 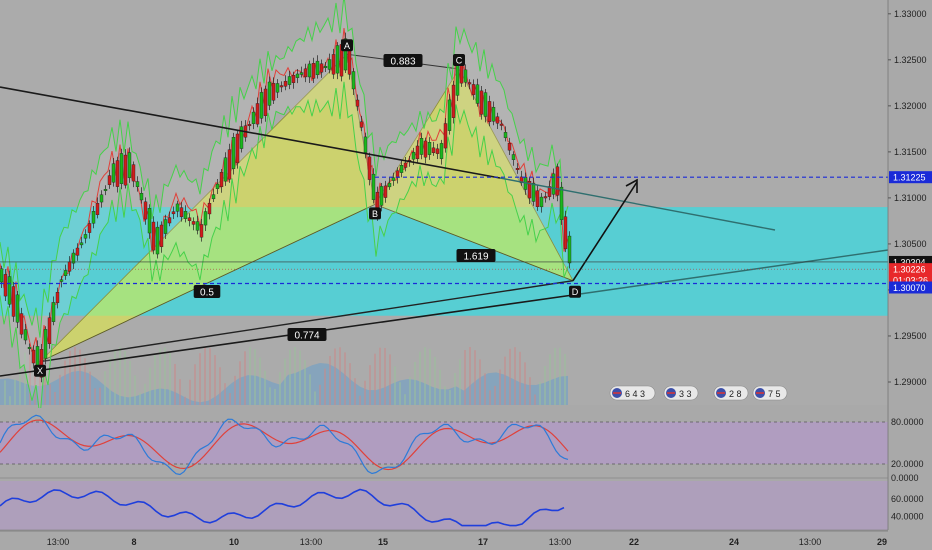 What do you see at coordinates (910, 152) in the screenshot?
I see `price-tick-label: 1.31500` at bounding box center [910, 152].